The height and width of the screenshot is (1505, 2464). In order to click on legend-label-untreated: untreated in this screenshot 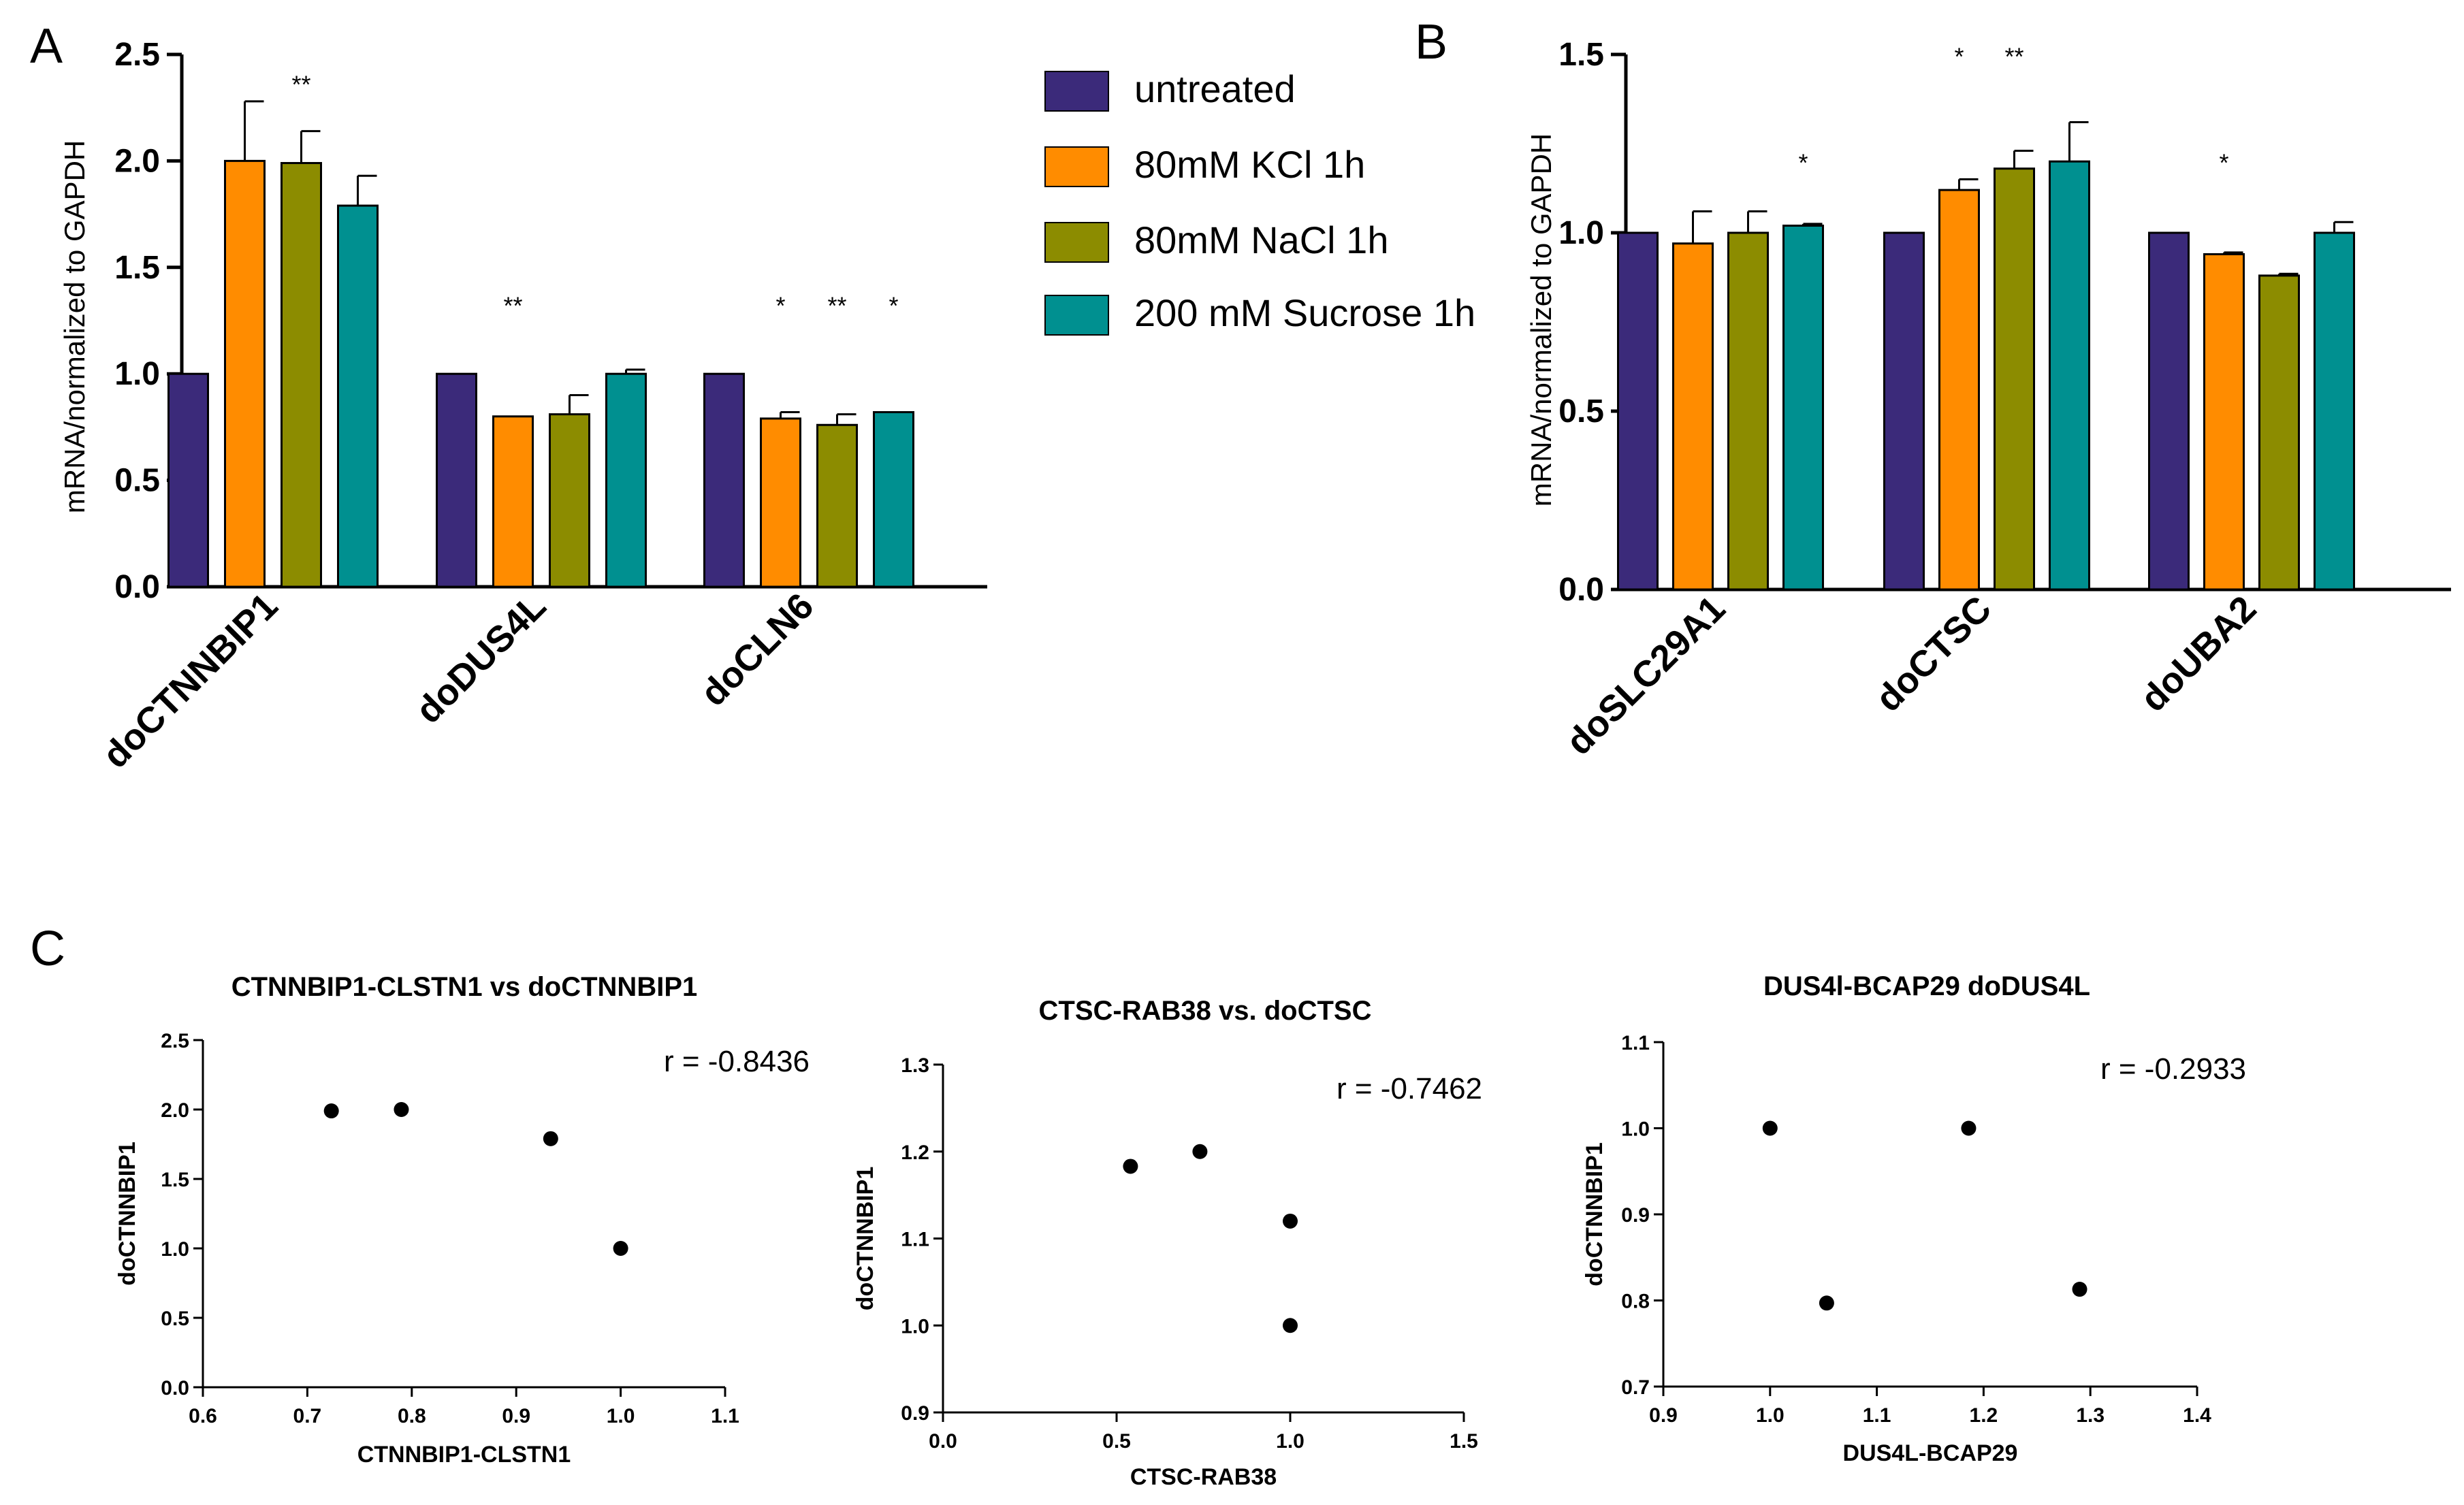, I will do `click(1215, 88)`.